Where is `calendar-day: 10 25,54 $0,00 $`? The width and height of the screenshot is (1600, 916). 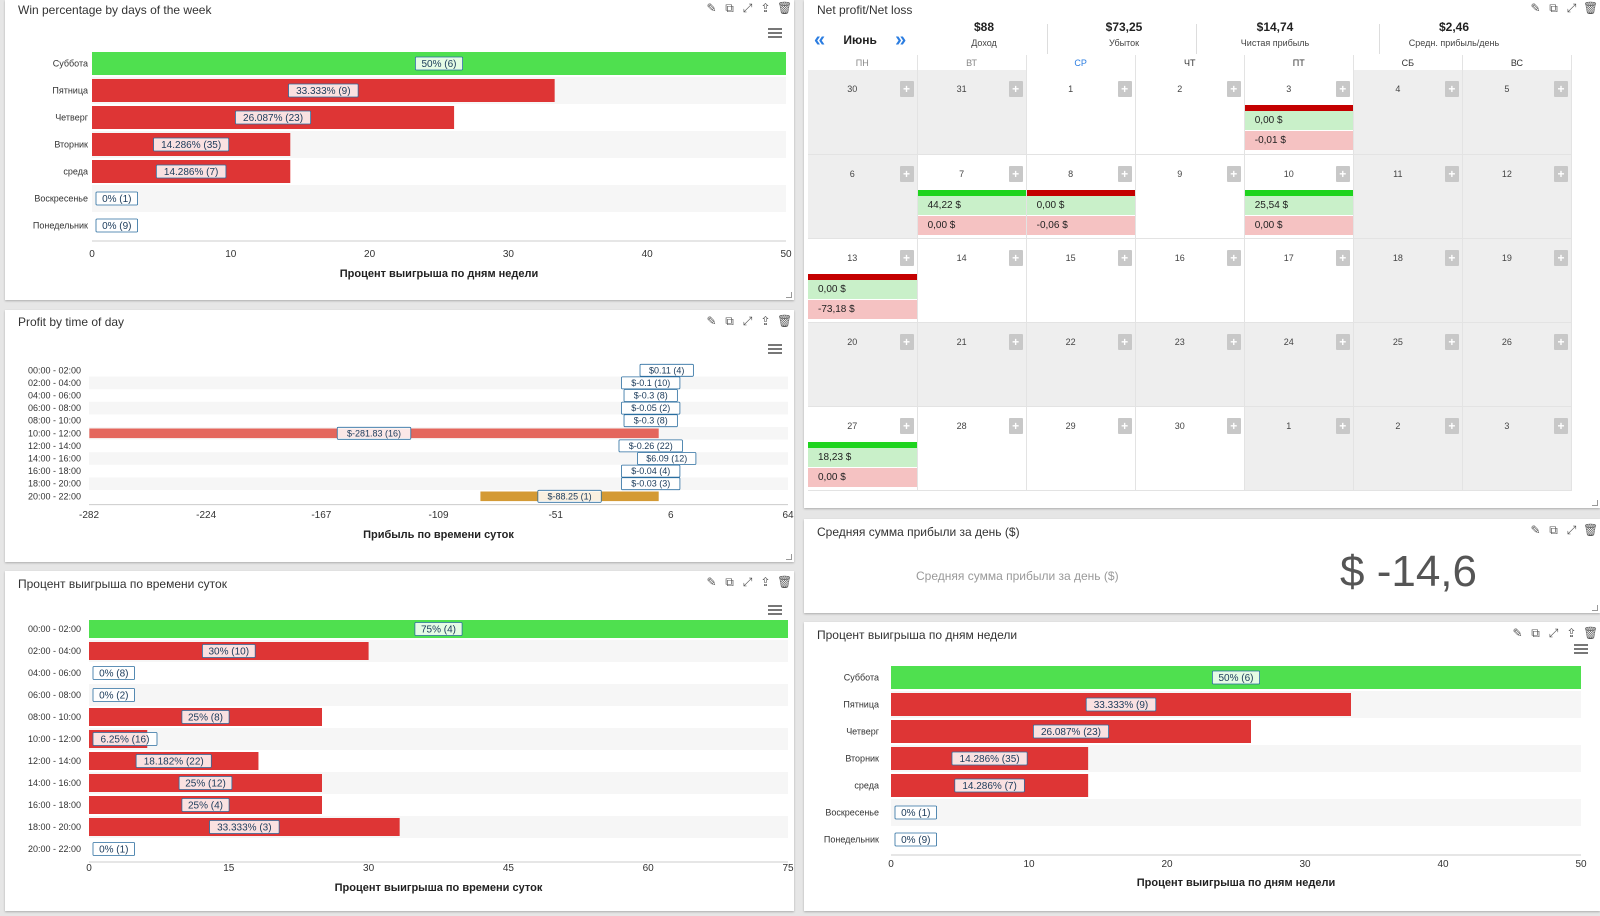
calendar-day: 10 25,54 $0,00 $ is located at coordinates (1299, 196).